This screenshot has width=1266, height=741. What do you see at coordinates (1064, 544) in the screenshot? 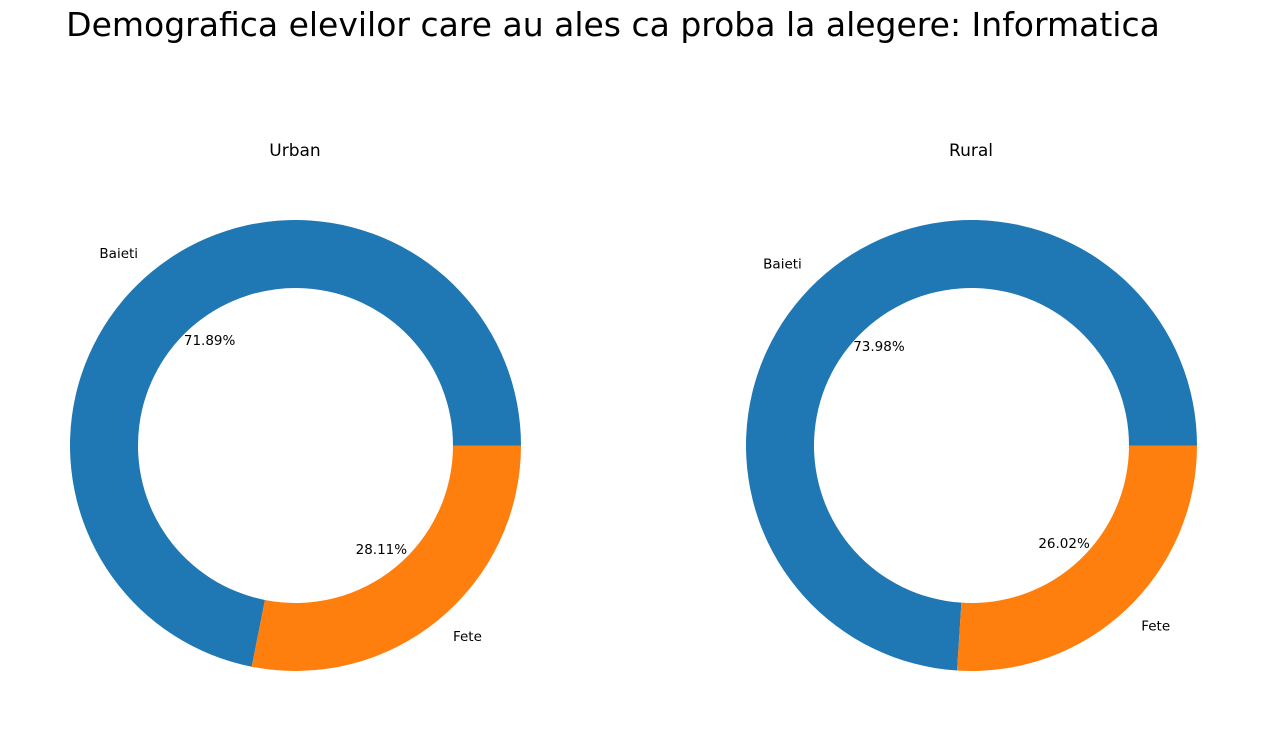
I see `rural-pct-fete: 26.02%` at bounding box center [1064, 544].